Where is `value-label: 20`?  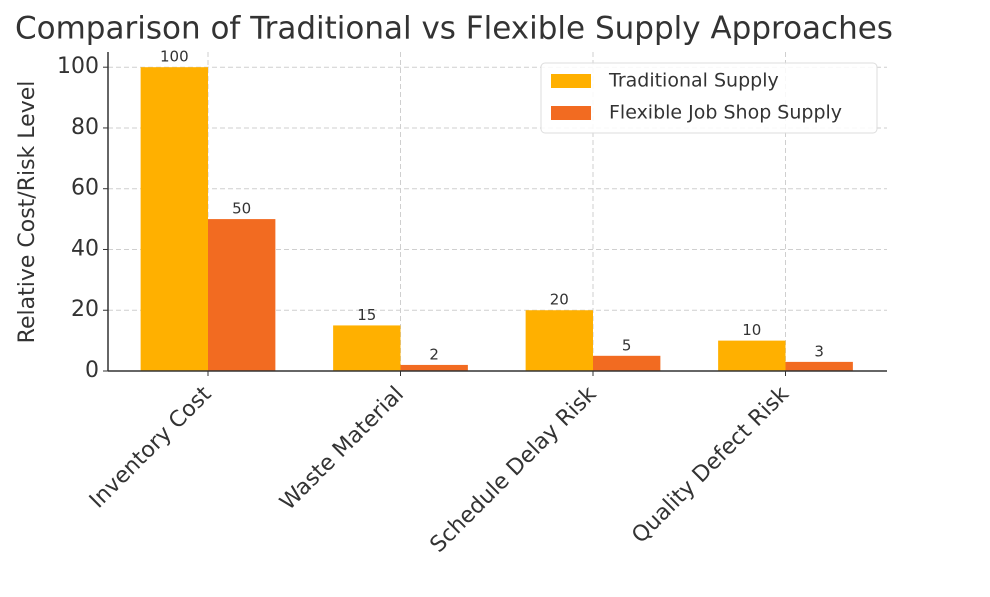
value-label: 20 is located at coordinates (559, 300).